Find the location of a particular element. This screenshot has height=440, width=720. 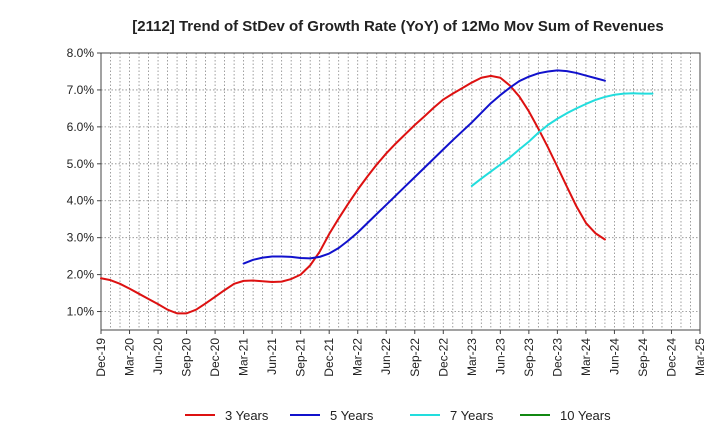

x-tick-label: Sep-22 is located at coordinates (415, 357).